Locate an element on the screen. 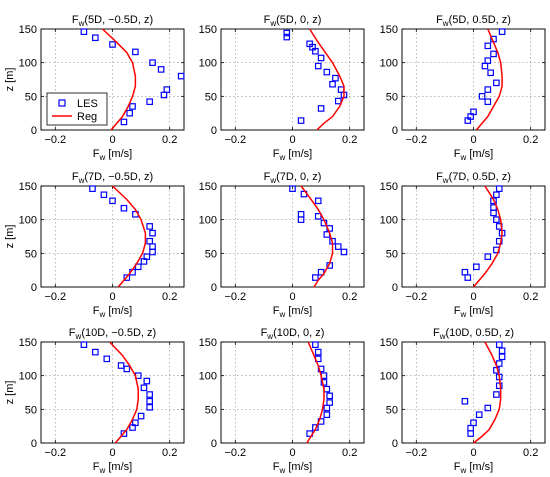 Image resolution: width=550 pixels, height=477 pixels. panel-title: Fw(5D, −0.5D, z) is located at coordinates (112, 21).